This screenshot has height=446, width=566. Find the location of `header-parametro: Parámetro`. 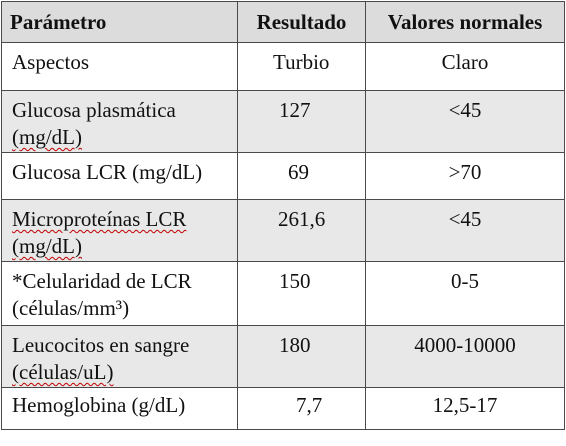

header-parametro: Parámetro is located at coordinates (119, 22).